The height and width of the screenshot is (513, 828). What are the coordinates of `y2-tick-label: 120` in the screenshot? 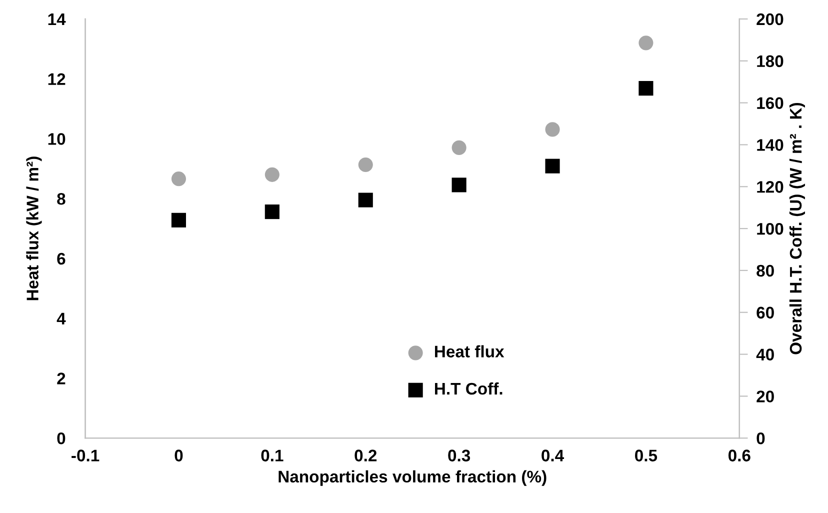 It's located at (770, 187).